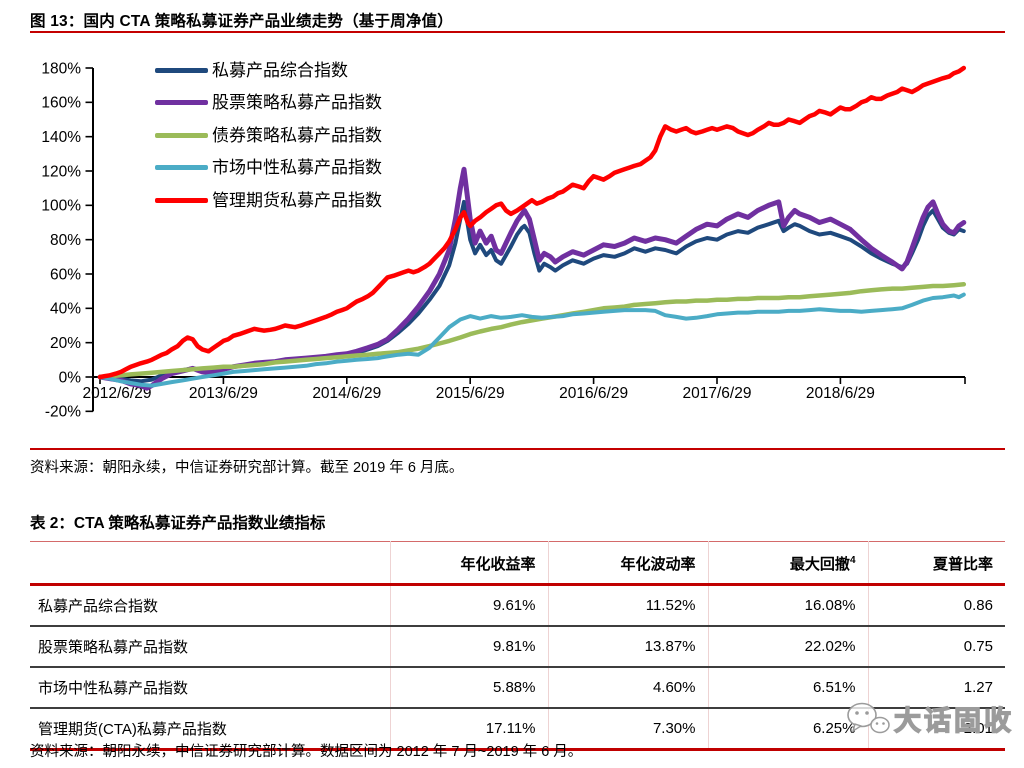  Describe the element at coordinates (936, 646) in the screenshot. I see `metric-value: 0.75` at that location.